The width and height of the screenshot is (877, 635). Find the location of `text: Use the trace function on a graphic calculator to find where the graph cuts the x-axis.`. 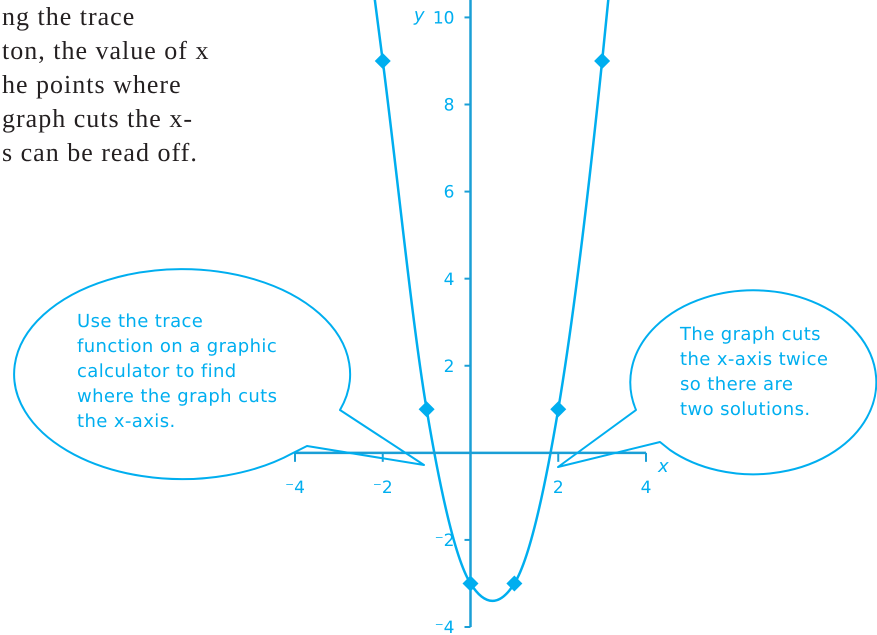

text: Use the trace function on a graphic calculator to find where the graph cuts the x-axis. is located at coordinates (177, 372).